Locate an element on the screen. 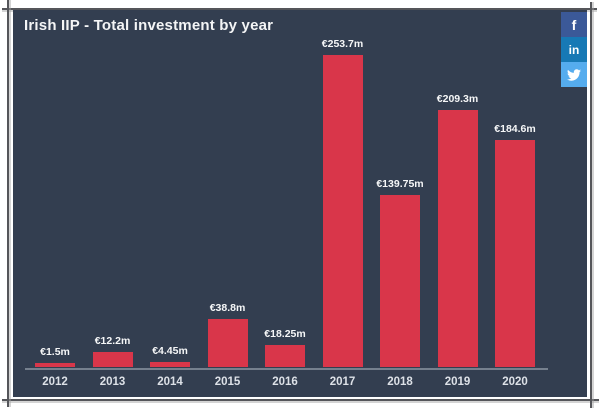 This screenshot has height=409, width=600. frame-top-line is located at coordinates (299, 9).